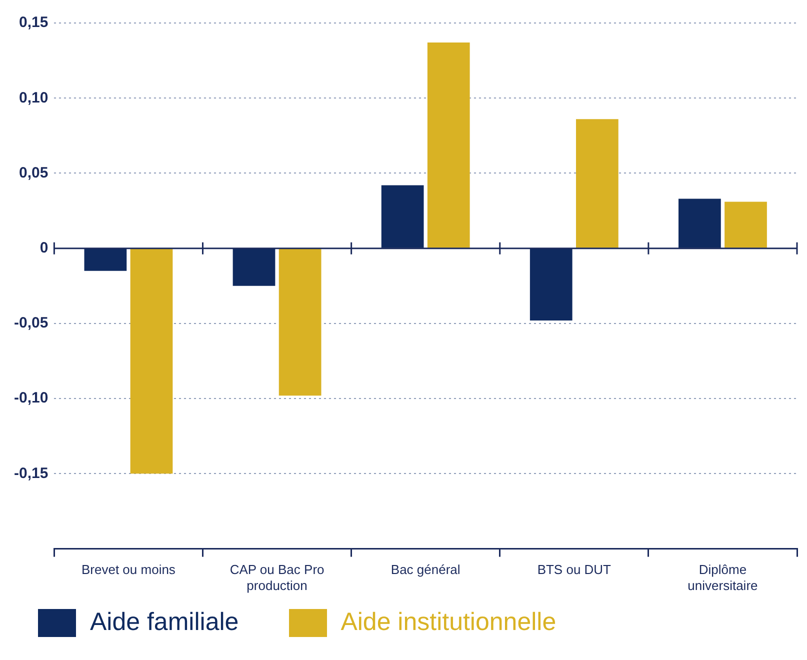 The image size is (807, 660). I want to click on legend-label: Aide familiale, so click(164, 622).